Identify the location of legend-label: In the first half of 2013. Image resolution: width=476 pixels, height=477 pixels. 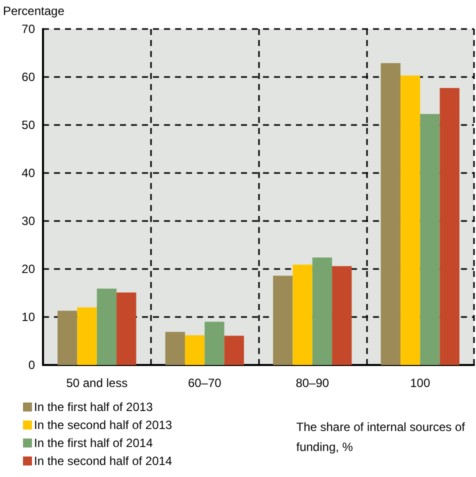
(94, 407).